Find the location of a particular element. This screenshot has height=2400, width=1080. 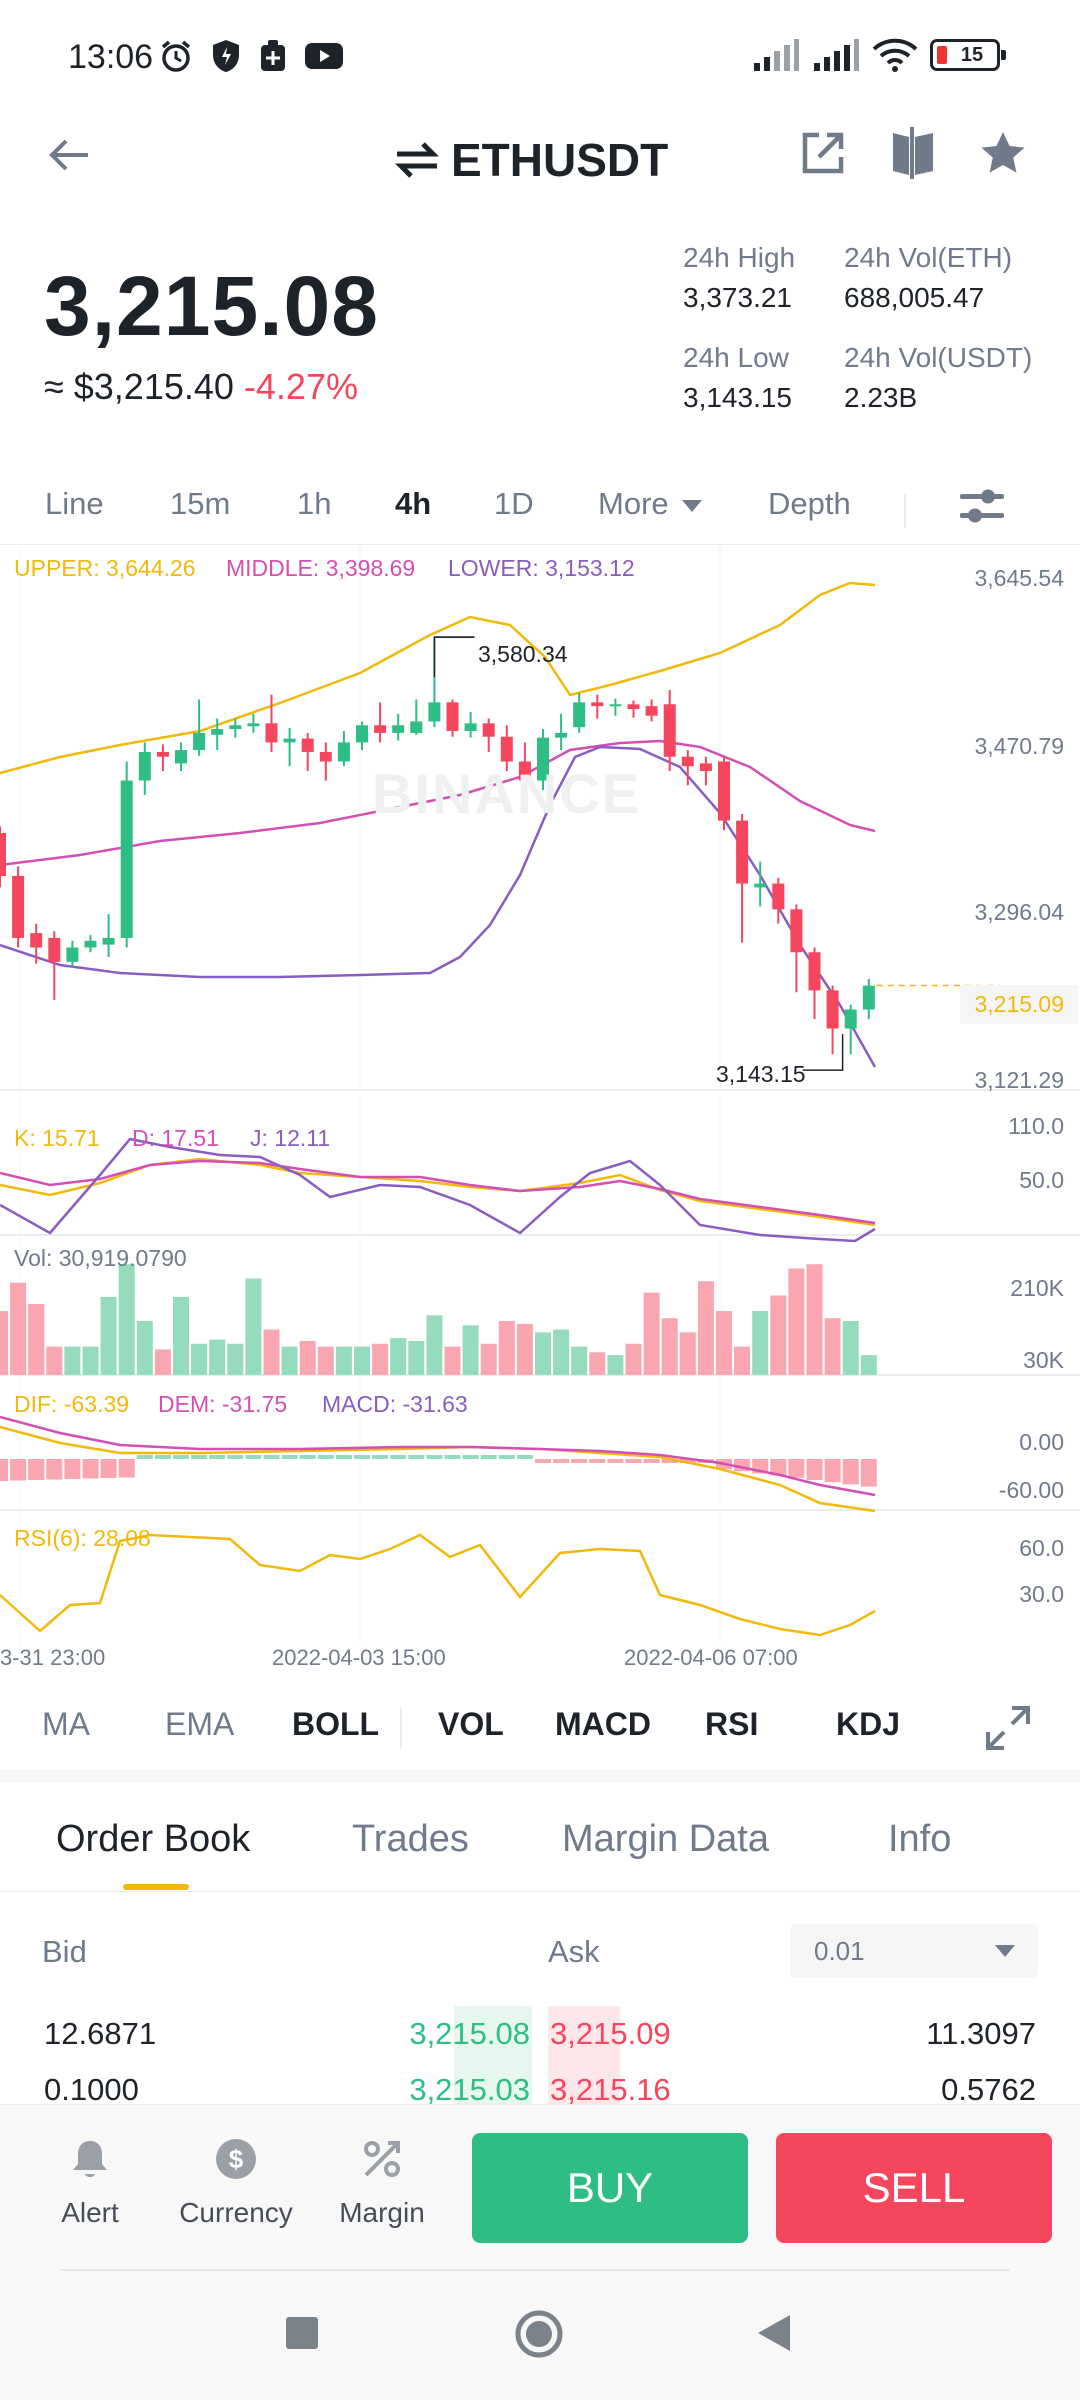

bottom-divider is located at coordinates (535, 2270).